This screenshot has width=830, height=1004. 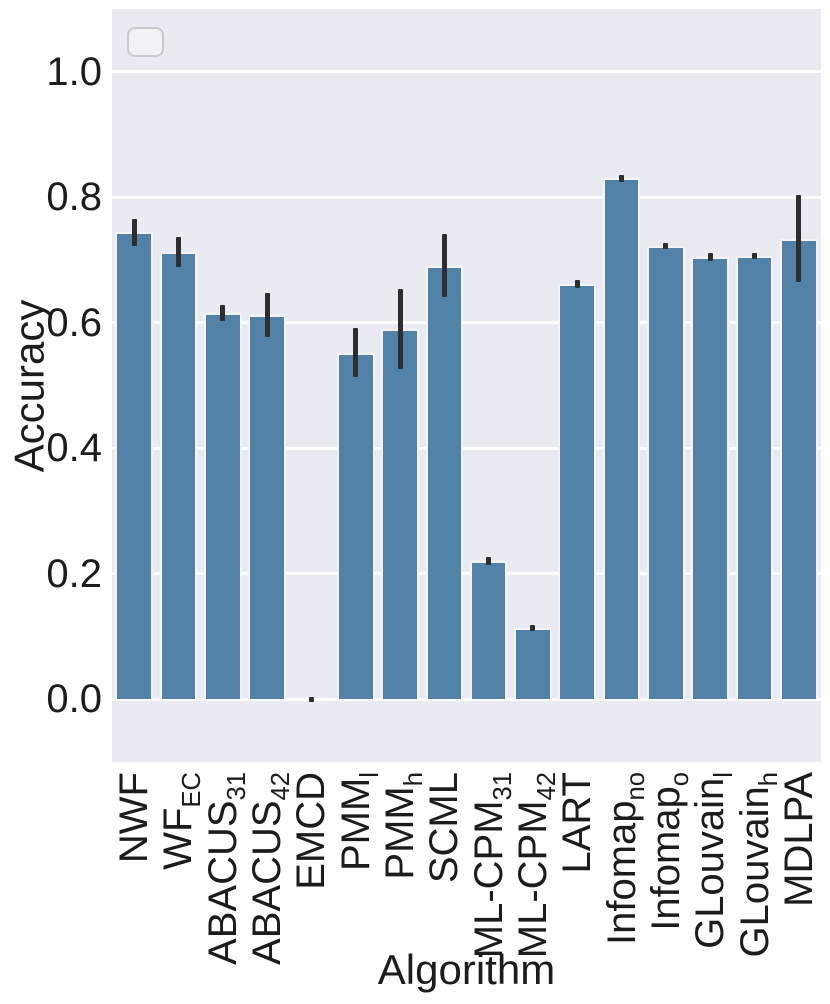 What do you see at coordinates (666, 473) in the screenshot?
I see `bar-infomap-o` at bounding box center [666, 473].